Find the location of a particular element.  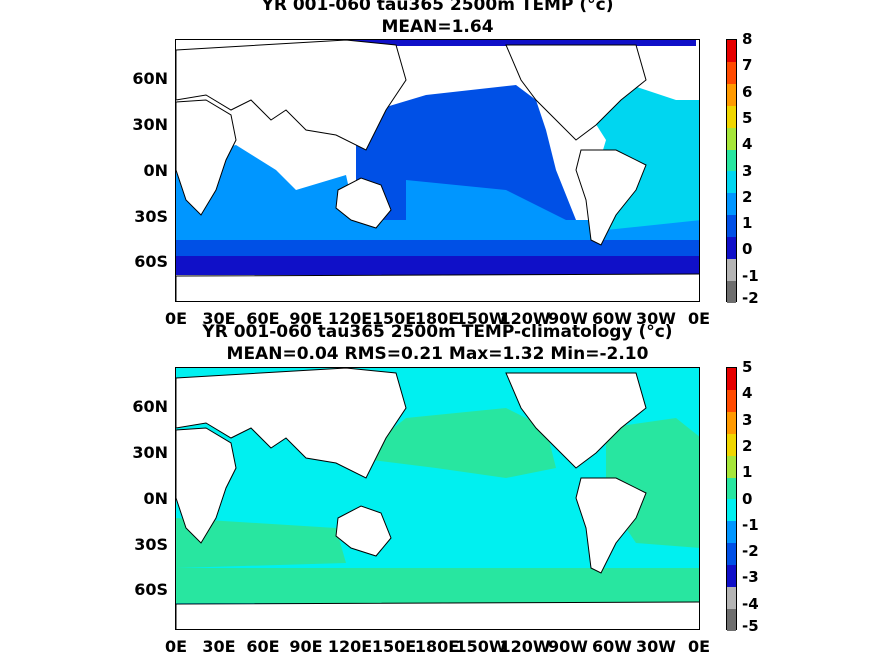

chart2-xtick: 90E is located at coordinates (306, 646).